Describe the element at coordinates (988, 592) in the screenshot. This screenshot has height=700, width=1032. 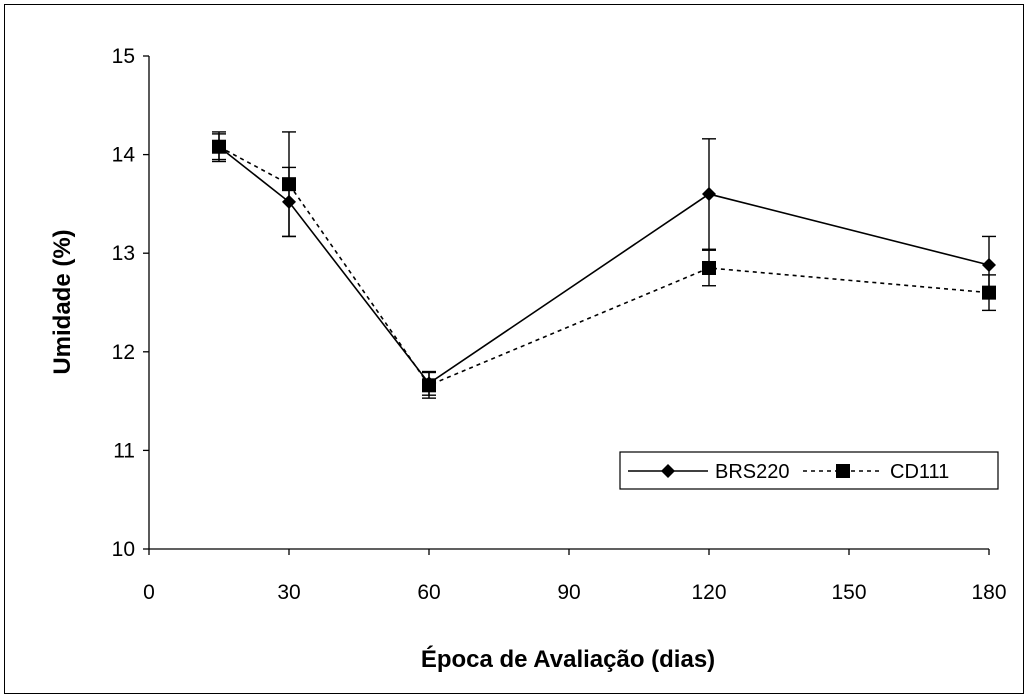
I see `x-tick-label: 180` at that location.